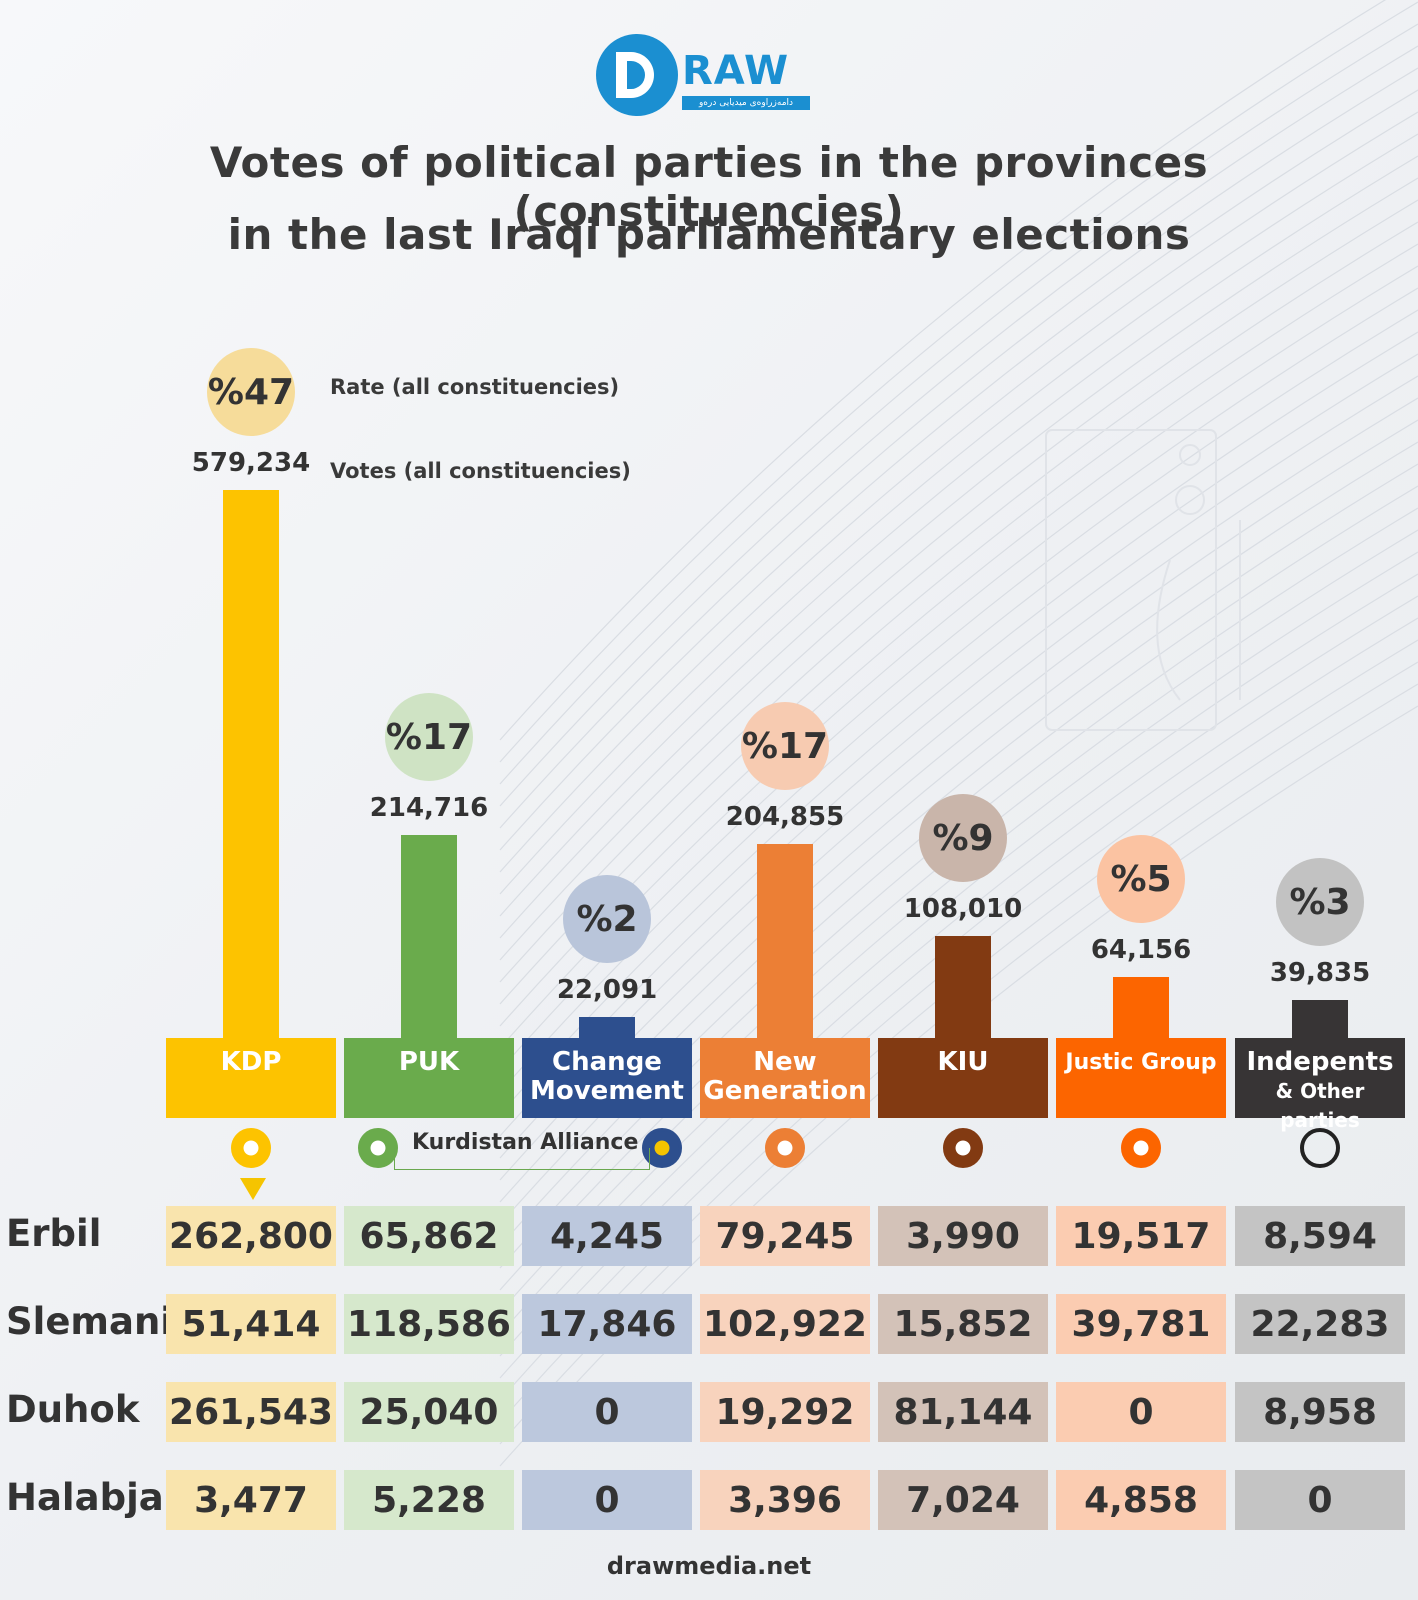  What do you see at coordinates (429, 1078) in the screenshot?
I see `party-header: PUK` at bounding box center [429, 1078].